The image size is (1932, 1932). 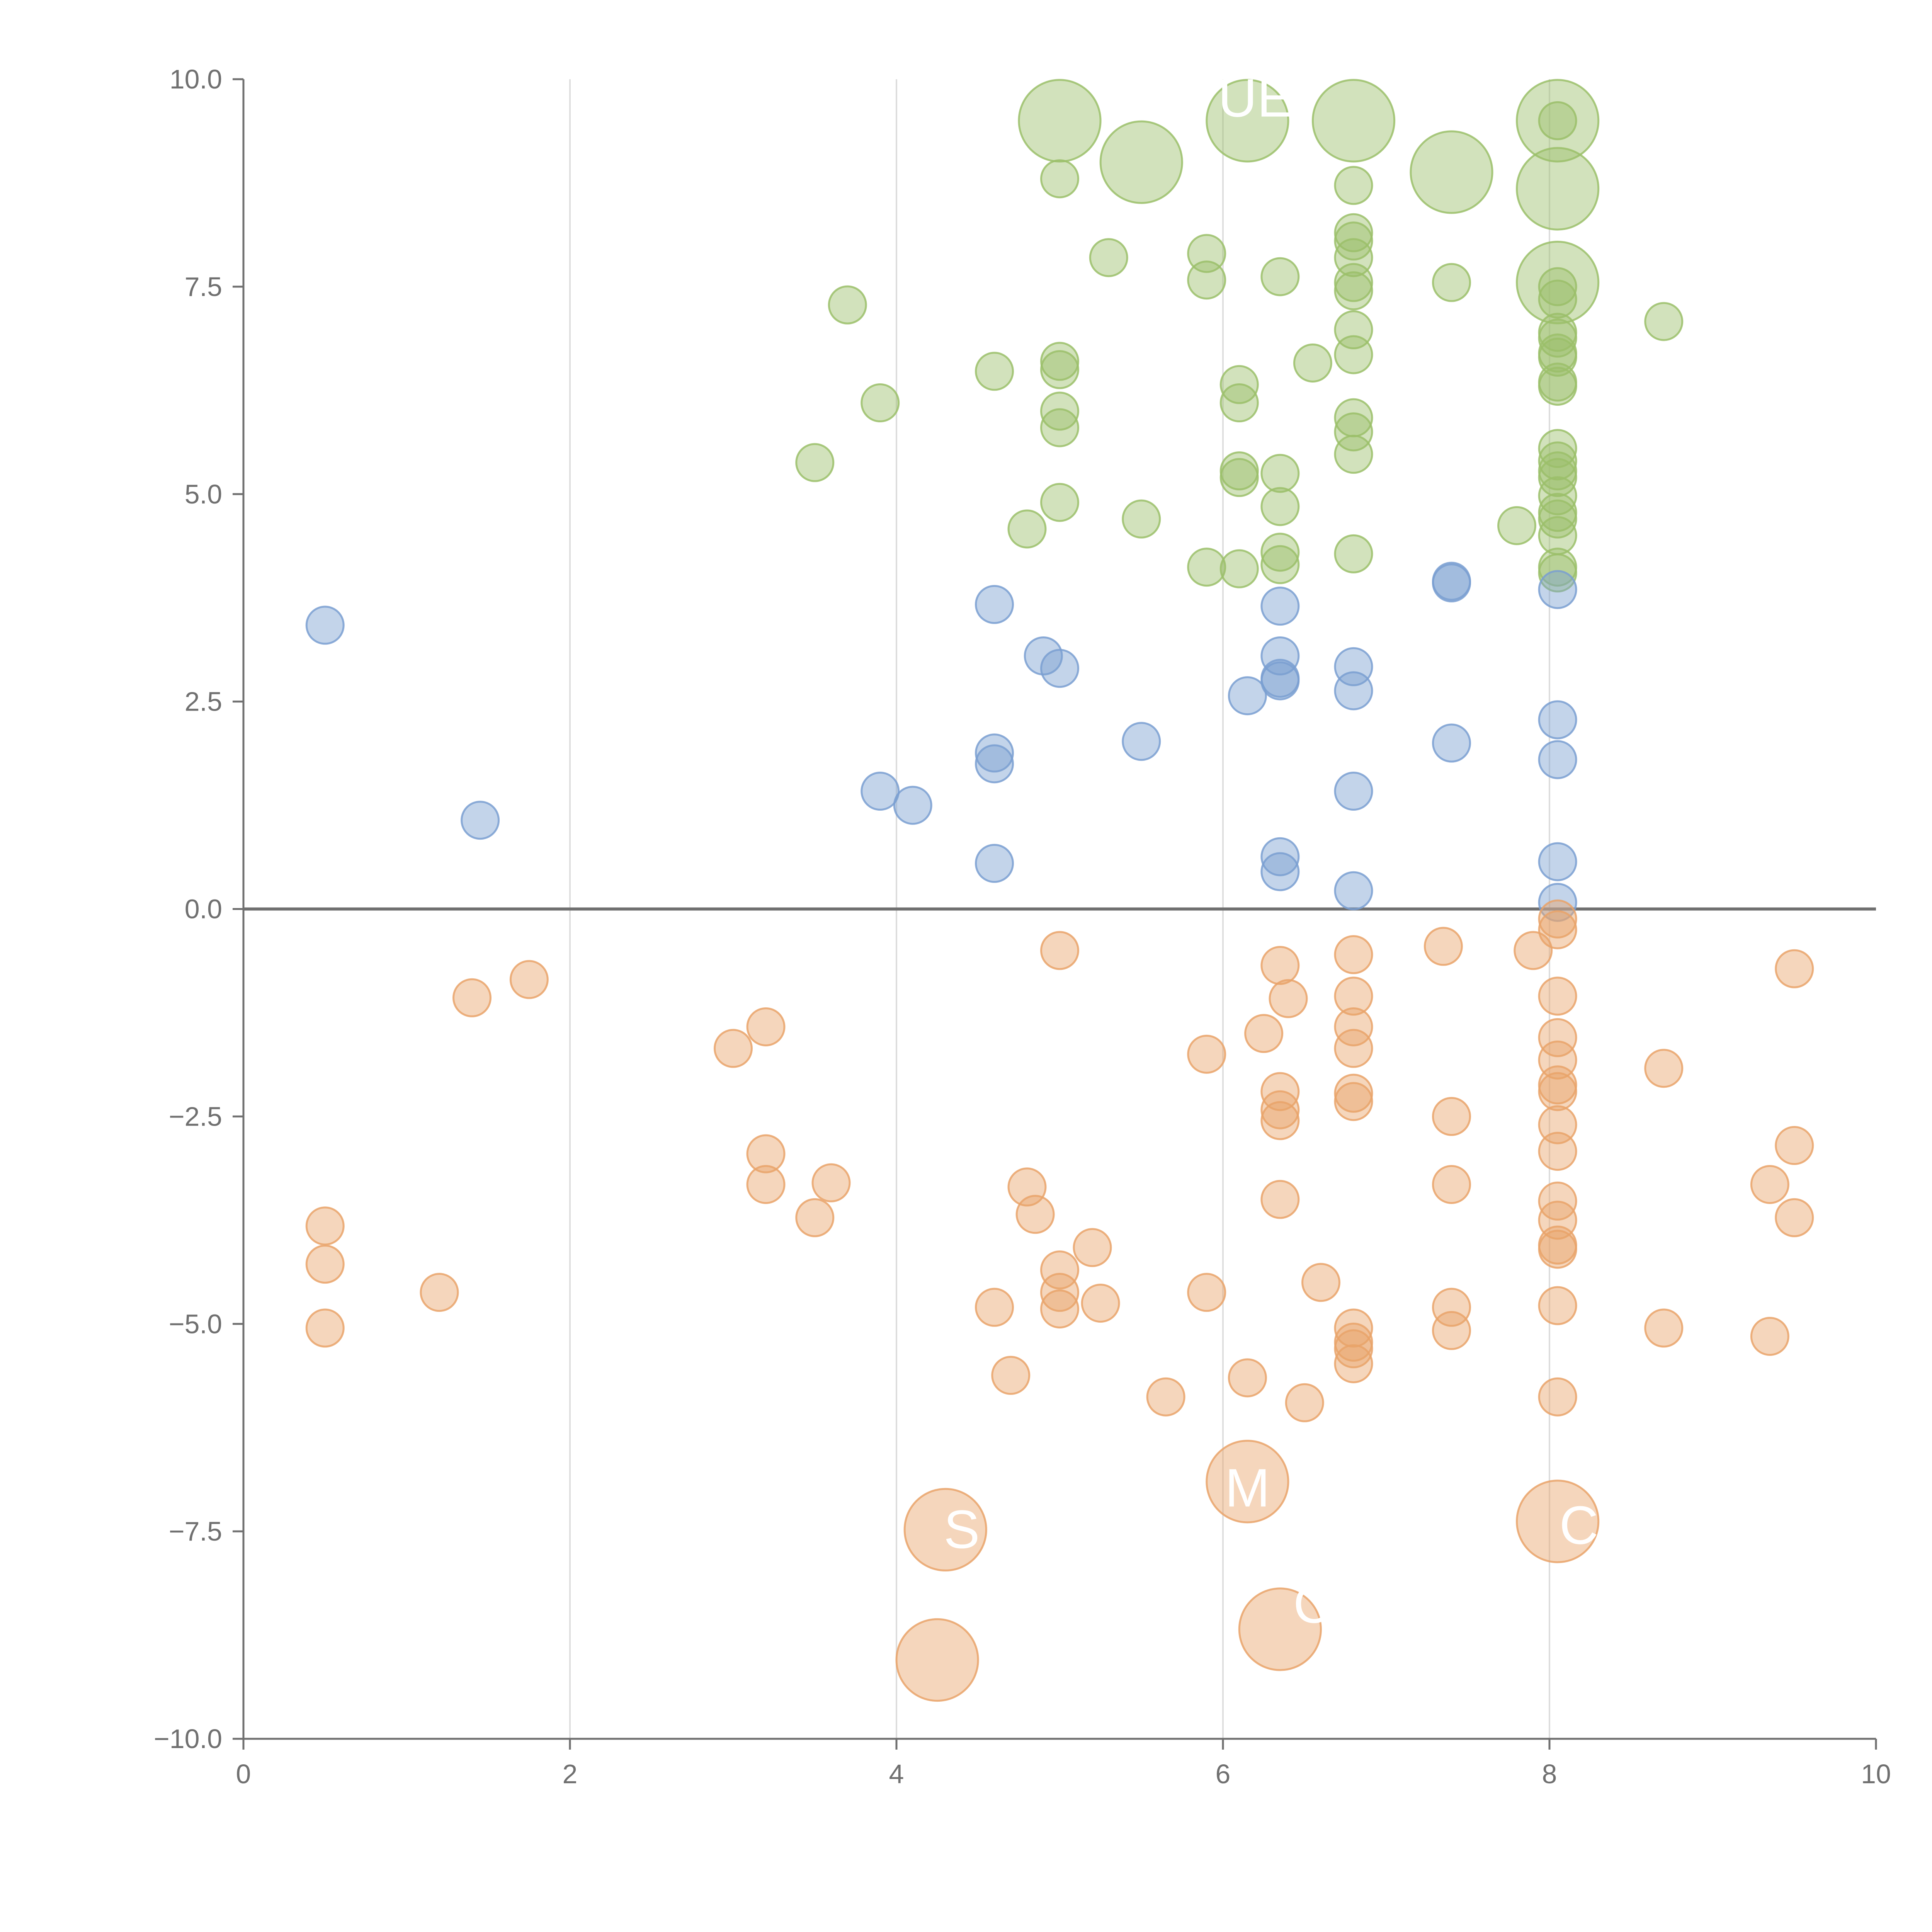 What do you see at coordinates (571, 1774) in the screenshot?
I see `x-tick-label: 2` at bounding box center [571, 1774].